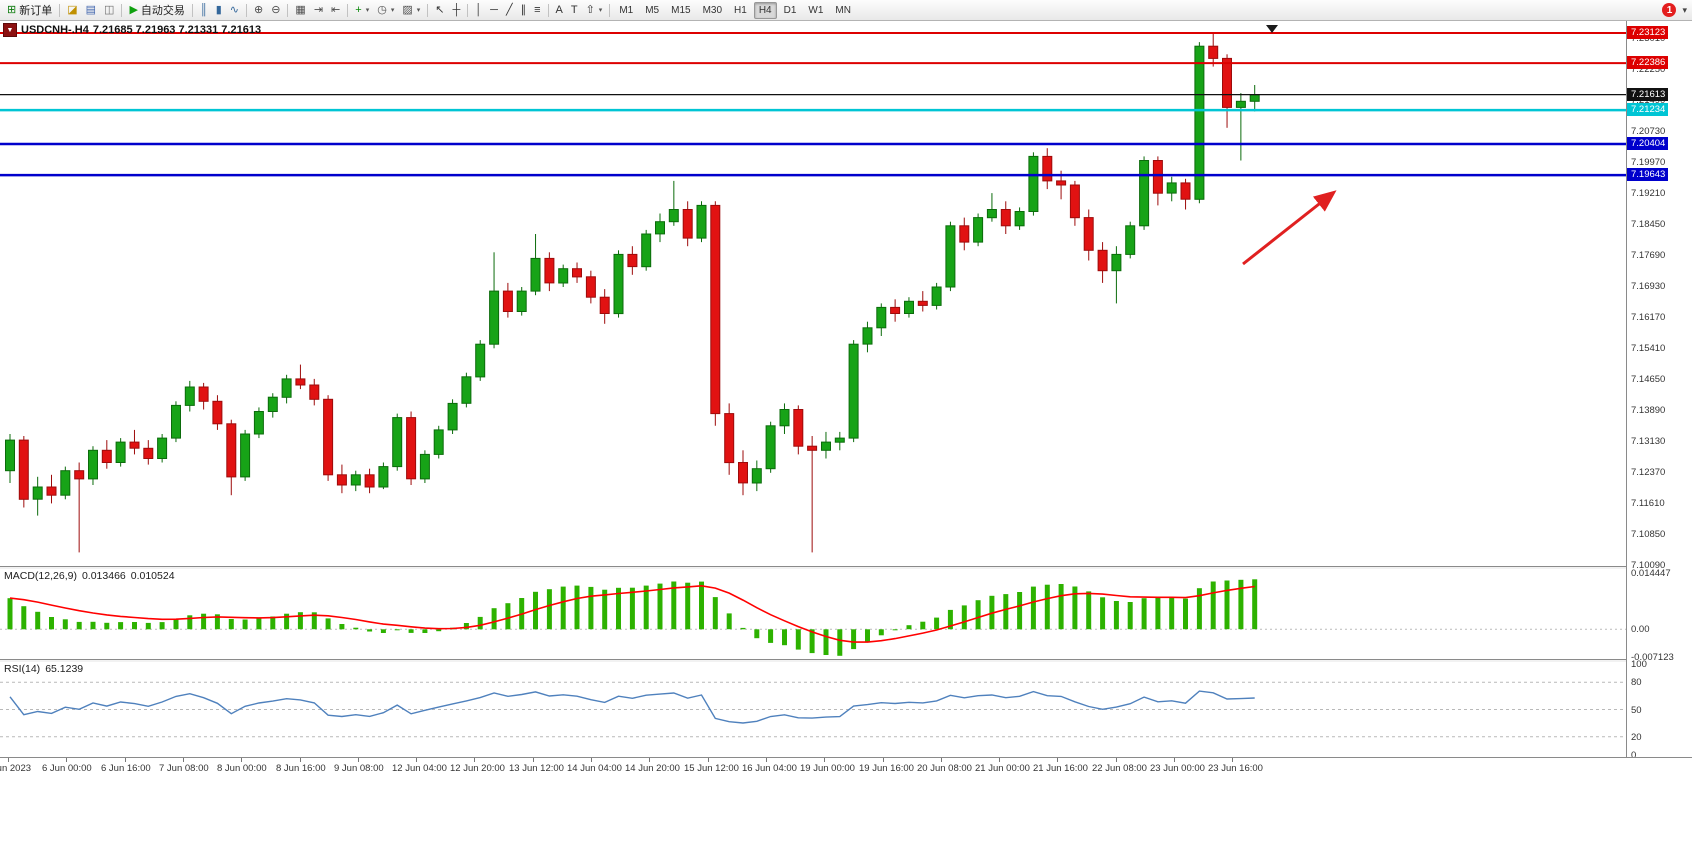 Image resolution: width=1692 pixels, height=844 pixels. Describe the element at coordinates (1648, 565) in the screenshot. I see `price-axis-label: 7.10090` at that location.